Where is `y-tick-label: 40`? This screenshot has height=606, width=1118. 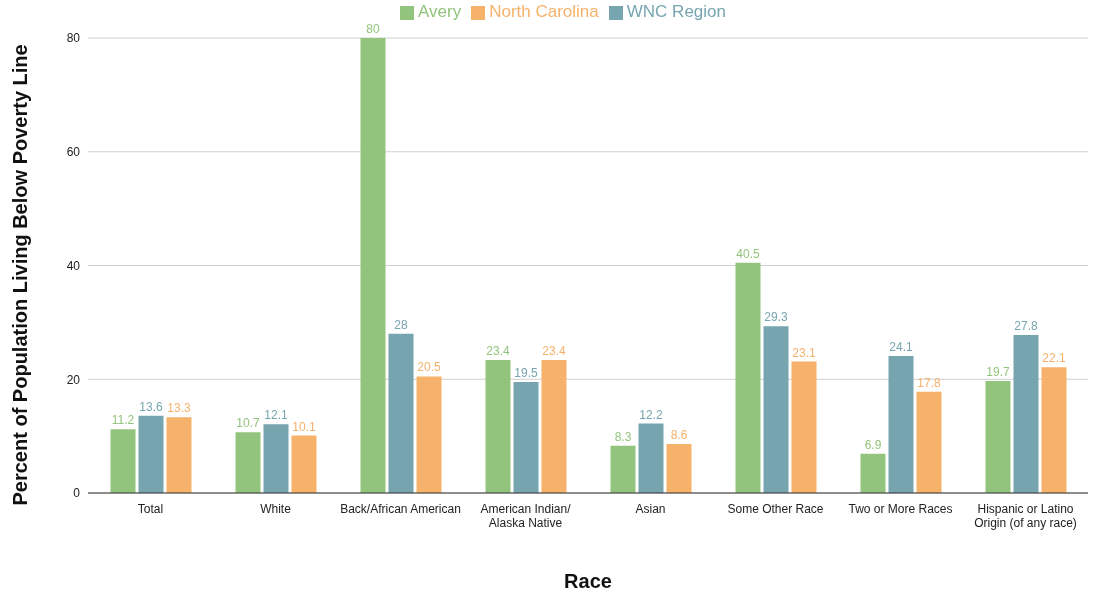 y-tick-label: 40 is located at coordinates (73, 265).